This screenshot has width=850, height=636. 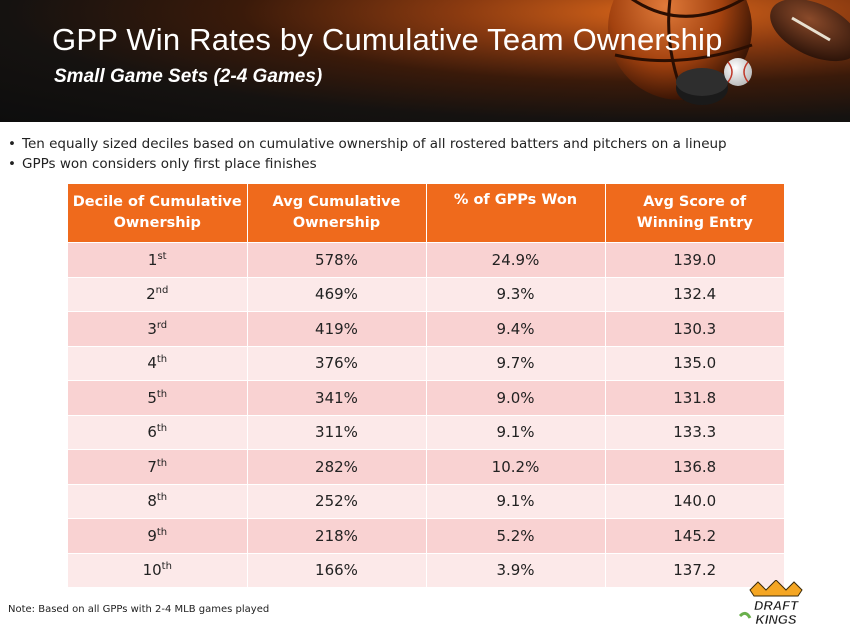 What do you see at coordinates (337, 294) in the screenshot?
I see `cell-ownership: 469%` at bounding box center [337, 294].